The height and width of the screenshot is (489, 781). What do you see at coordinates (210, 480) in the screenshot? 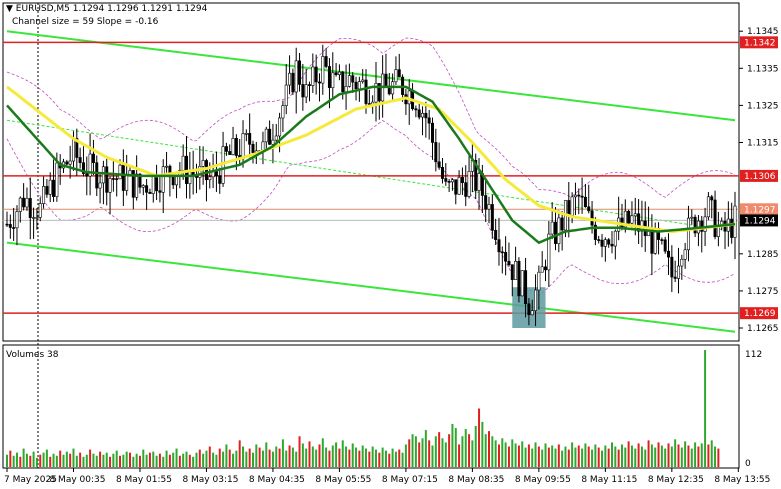
I see `x-tick-label: 8 May 03:15` at bounding box center [210, 480].